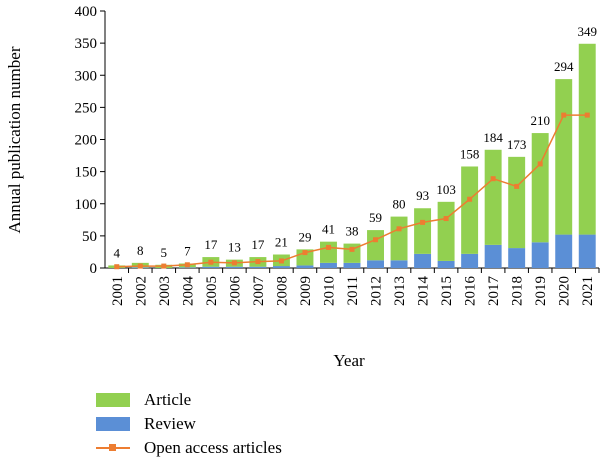 The width and height of the screenshot is (600, 466). What do you see at coordinates (588, 291) in the screenshot?
I see `x-tick-label: 2021` at bounding box center [588, 291].